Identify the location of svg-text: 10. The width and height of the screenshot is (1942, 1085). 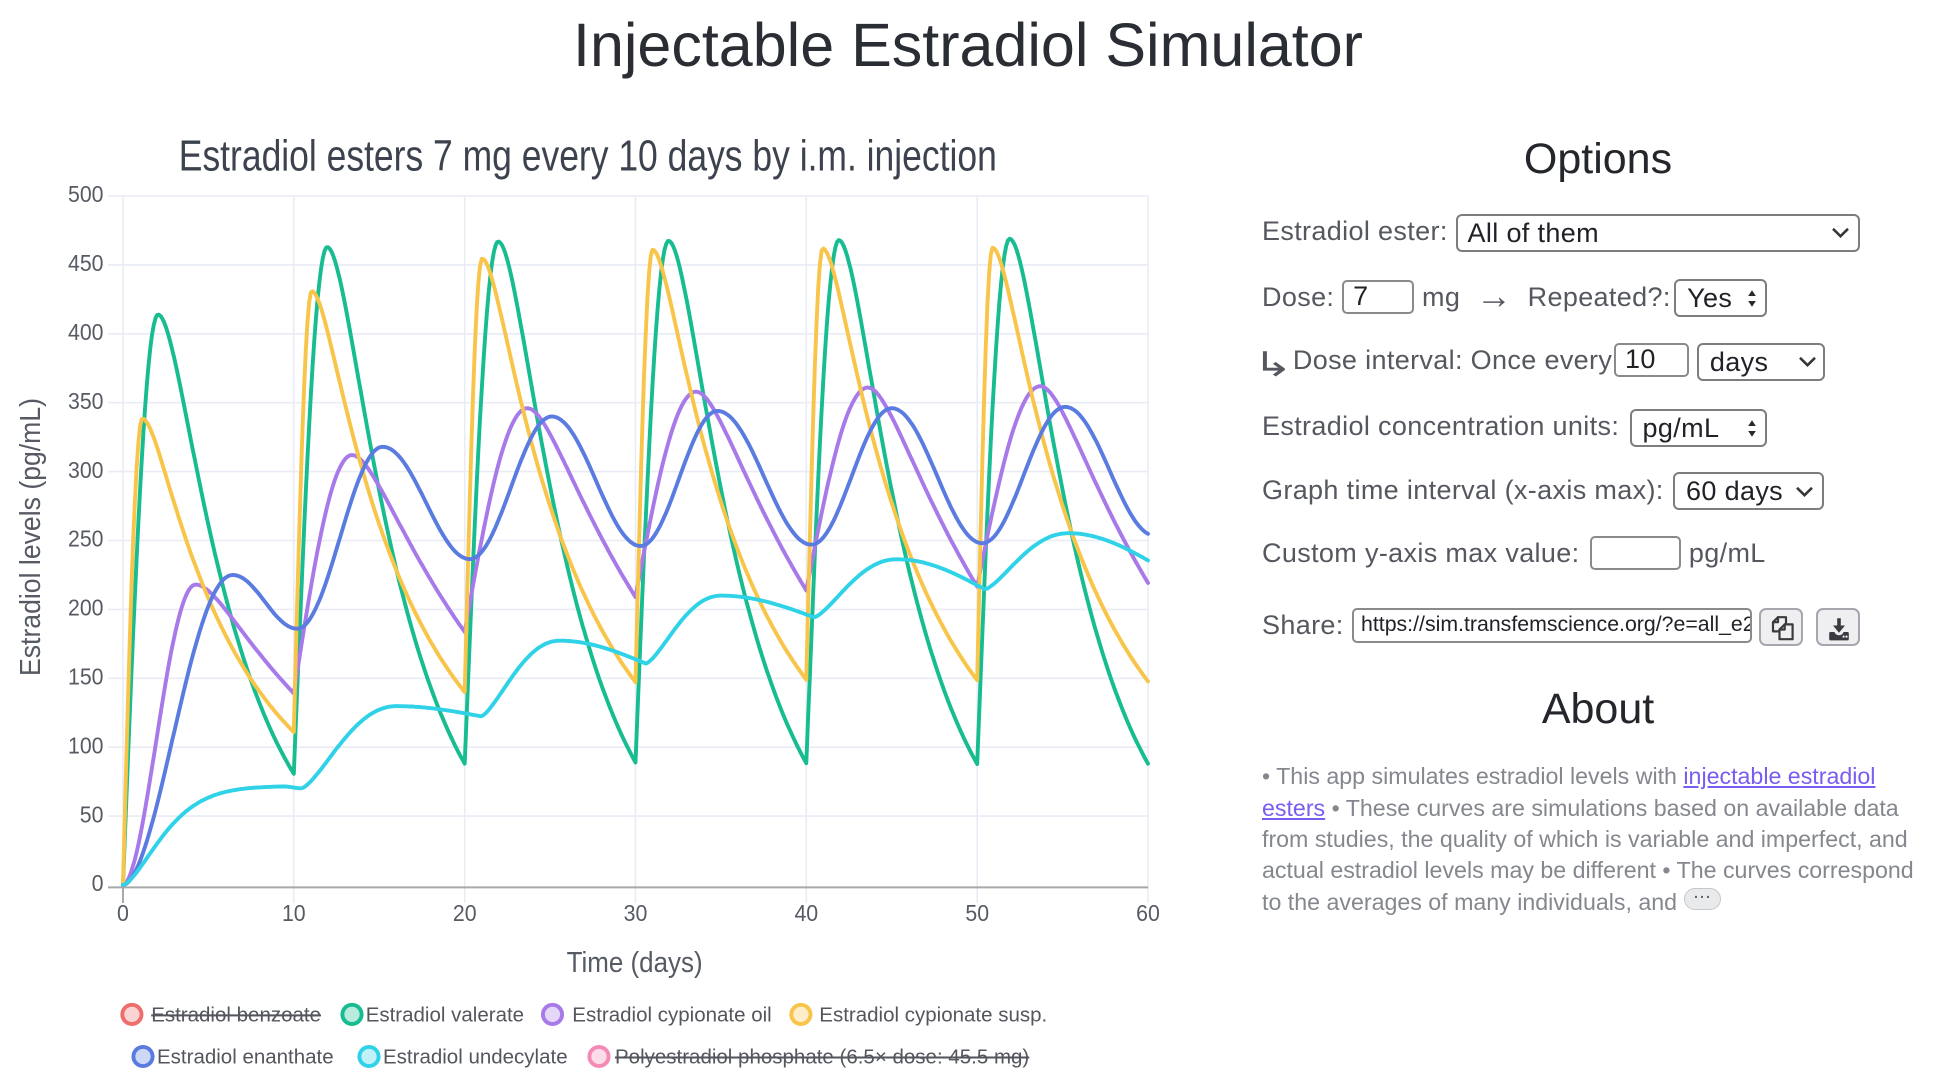
(294, 913).